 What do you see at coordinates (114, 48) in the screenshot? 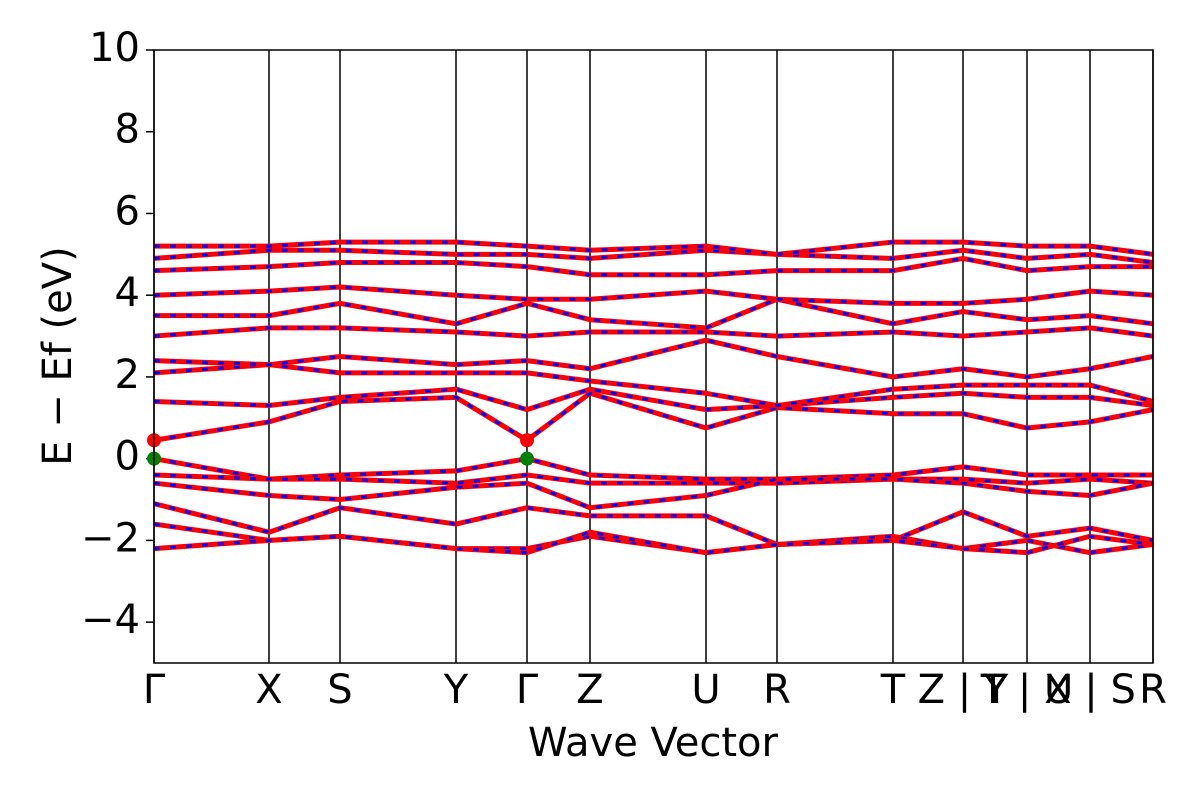
I see `y-tick-label: 10` at bounding box center [114, 48].